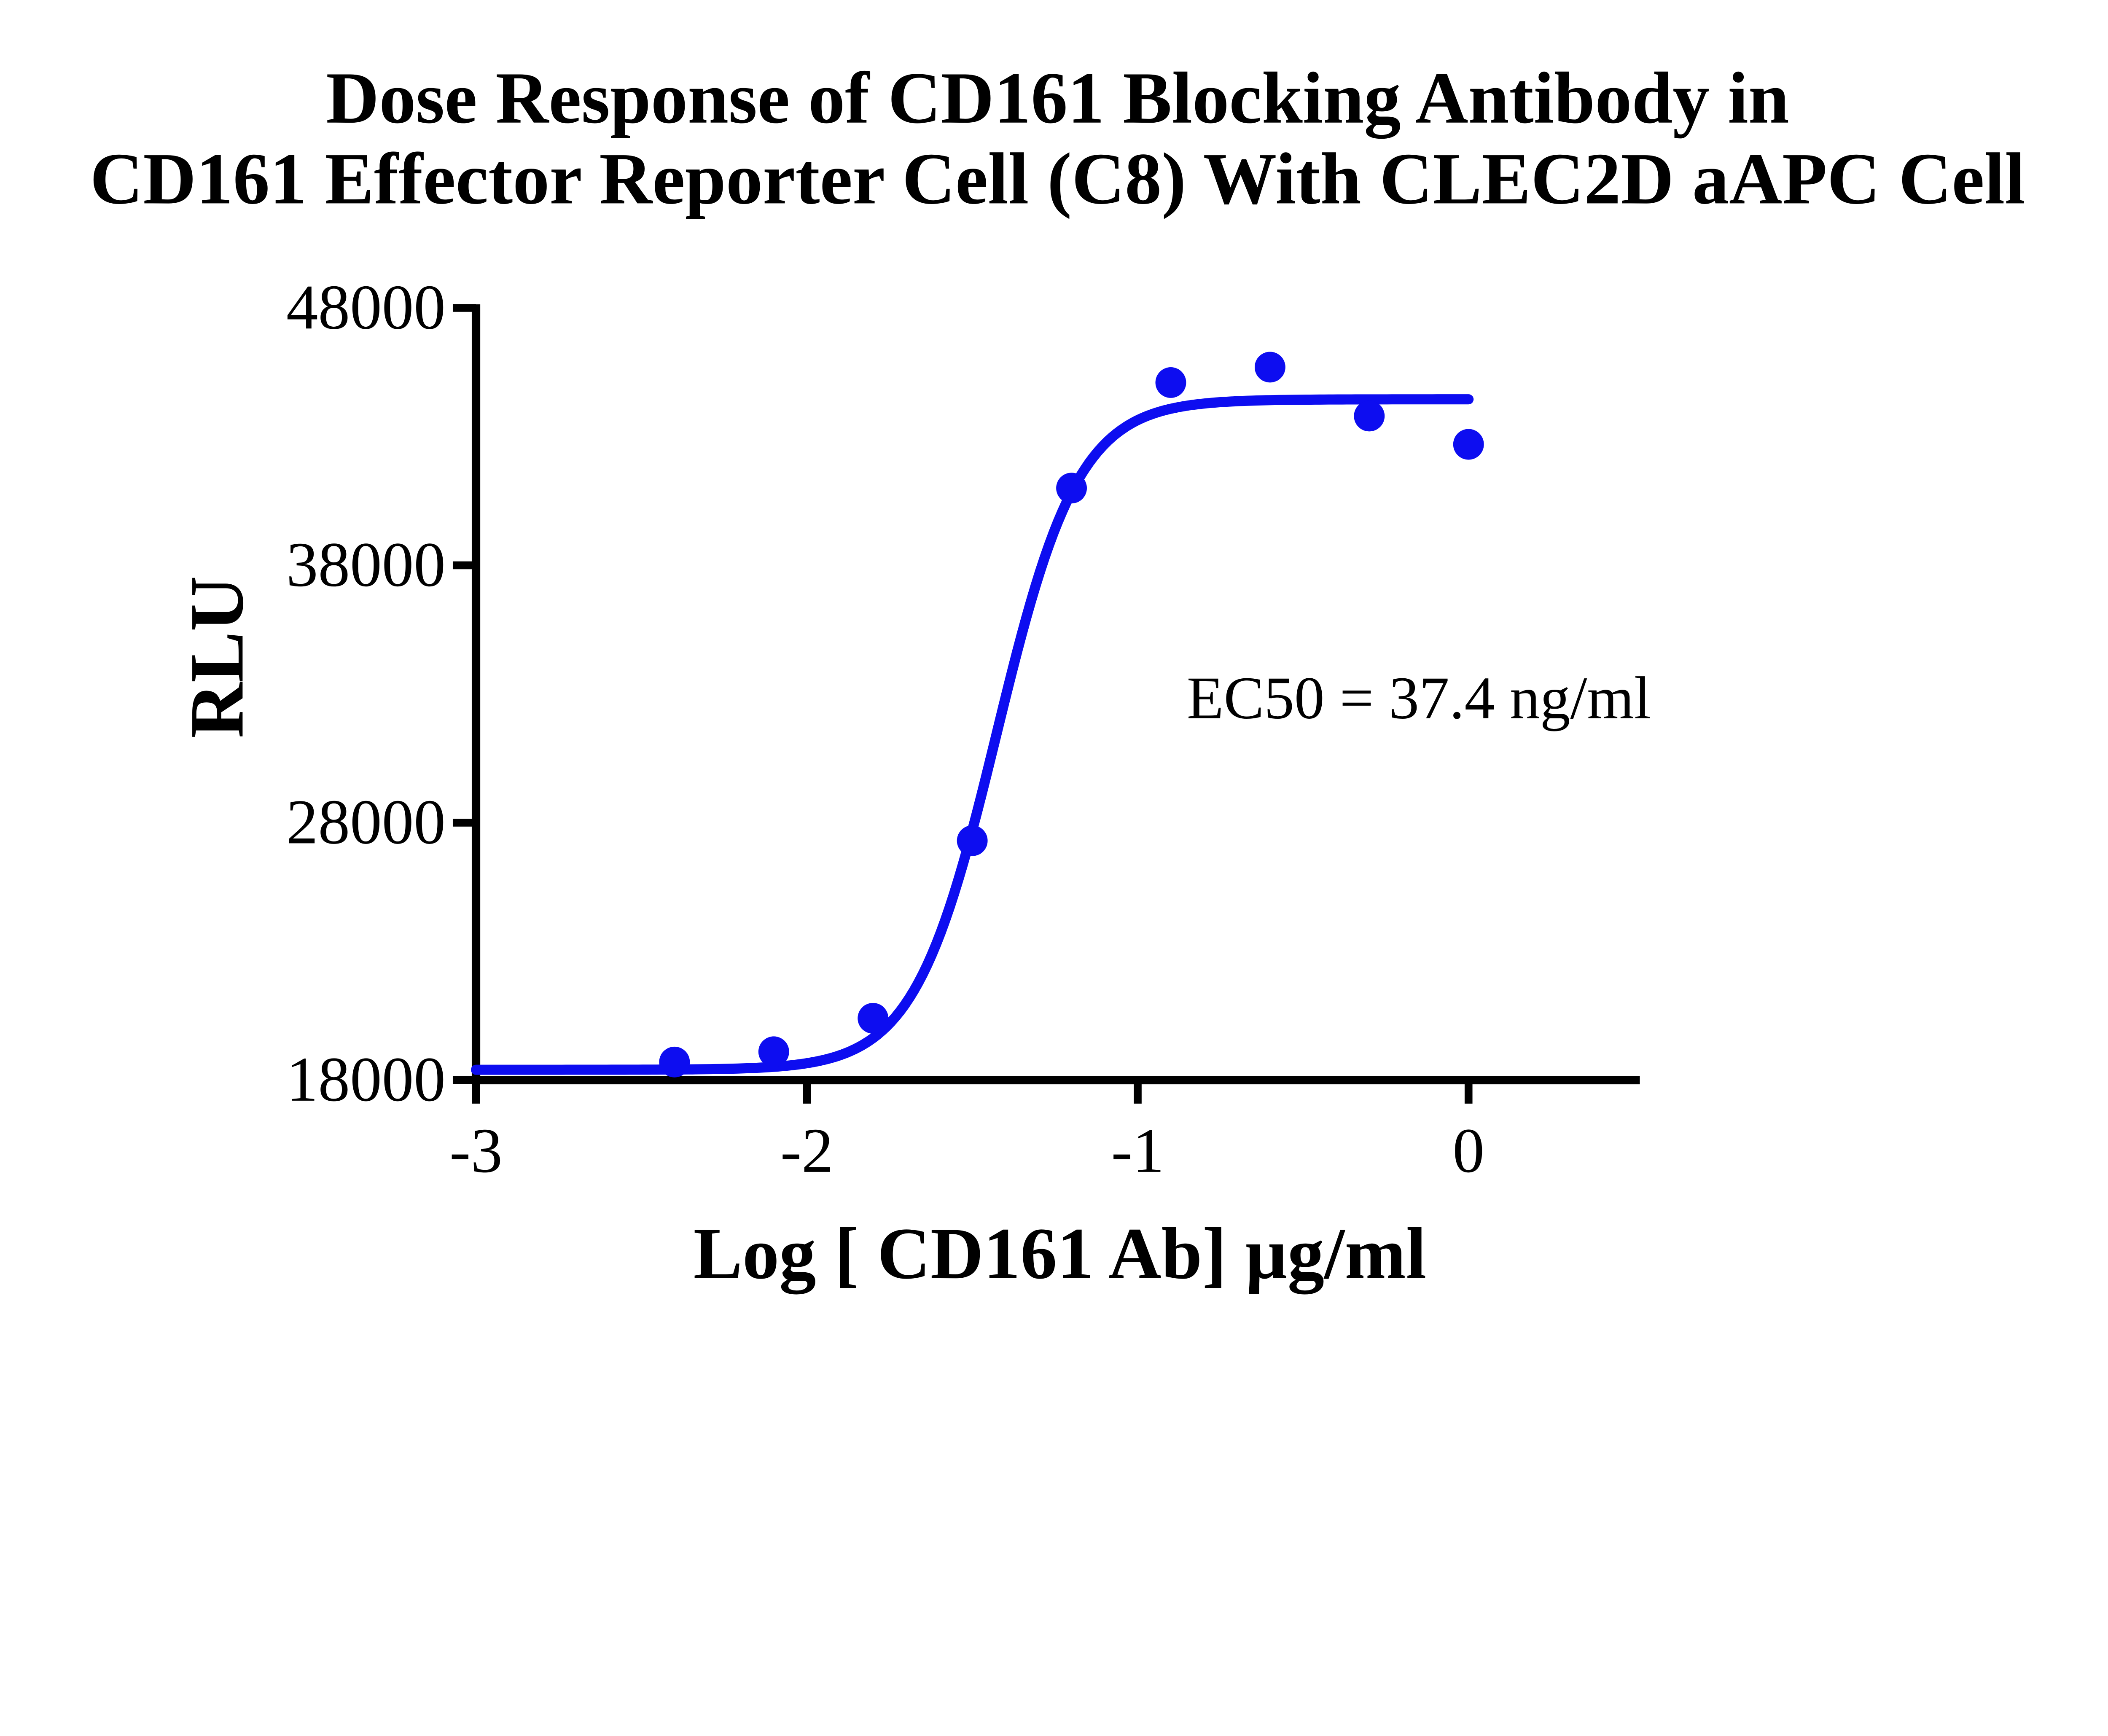 This screenshot has height=1736, width=2108. Describe the element at coordinates (1137, 1150) in the screenshot. I see `x-tick-label: -1` at that location.